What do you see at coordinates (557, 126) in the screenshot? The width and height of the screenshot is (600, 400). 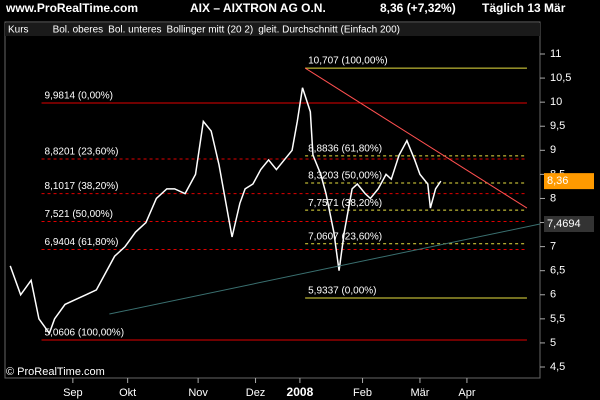 I see `y-tick-label: 9,5` at bounding box center [557, 126].